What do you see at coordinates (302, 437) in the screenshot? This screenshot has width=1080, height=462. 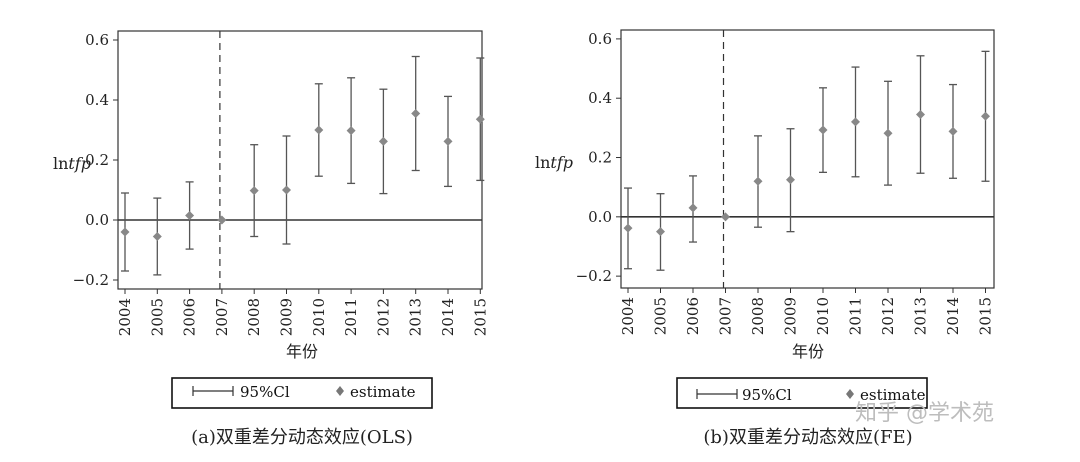 I see `caption: (a)双重差分动态效应(OLS)` at bounding box center [302, 437].